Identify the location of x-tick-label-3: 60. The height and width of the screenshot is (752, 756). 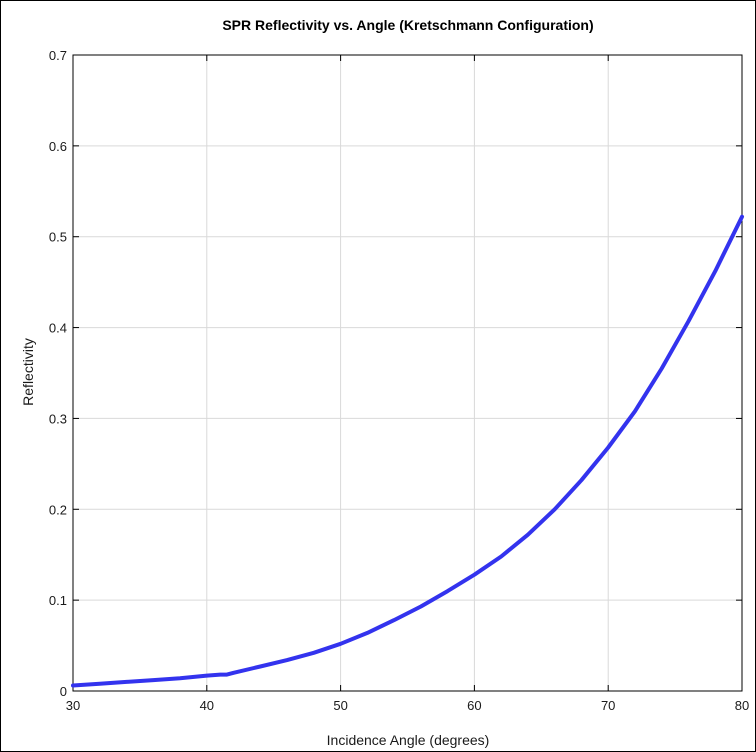
(474, 705).